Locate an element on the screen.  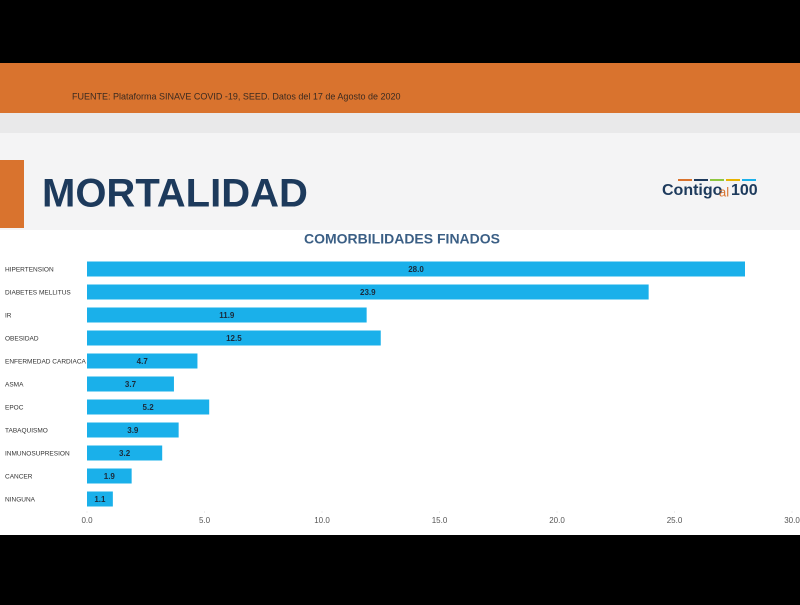
y-tick-label: ASMA is located at coordinates (14, 385).